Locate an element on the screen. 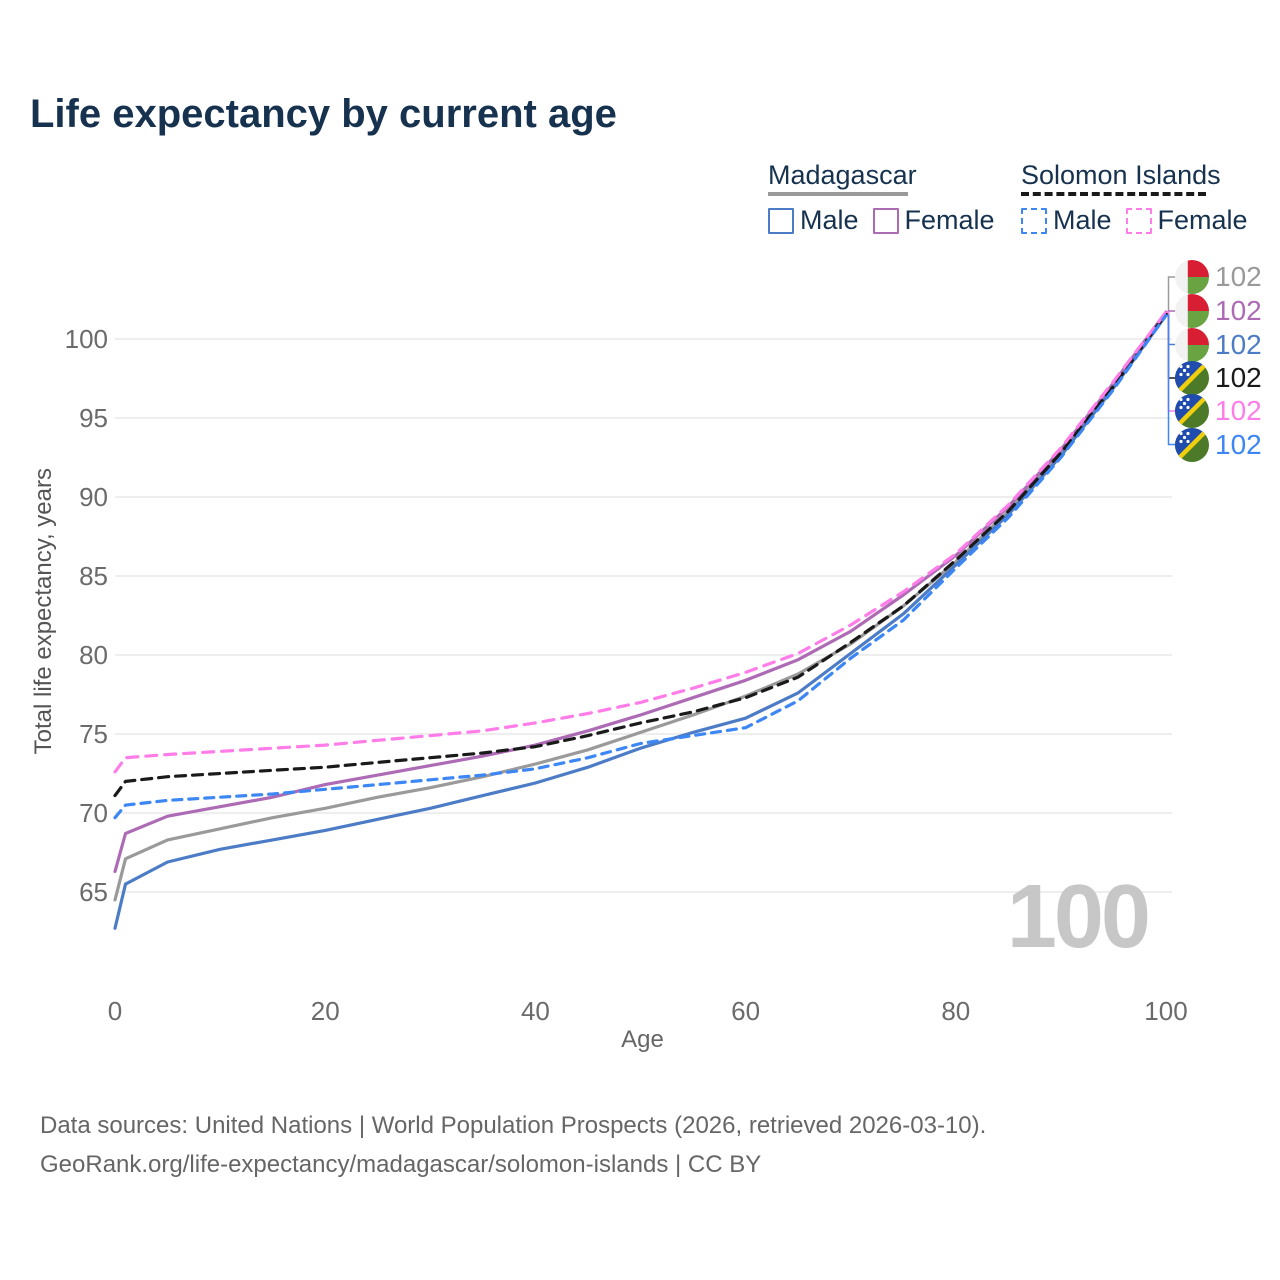 Image resolution: width=1280 pixels, height=1280 pixels. y-tick-label: 100 is located at coordinates (86, 339).